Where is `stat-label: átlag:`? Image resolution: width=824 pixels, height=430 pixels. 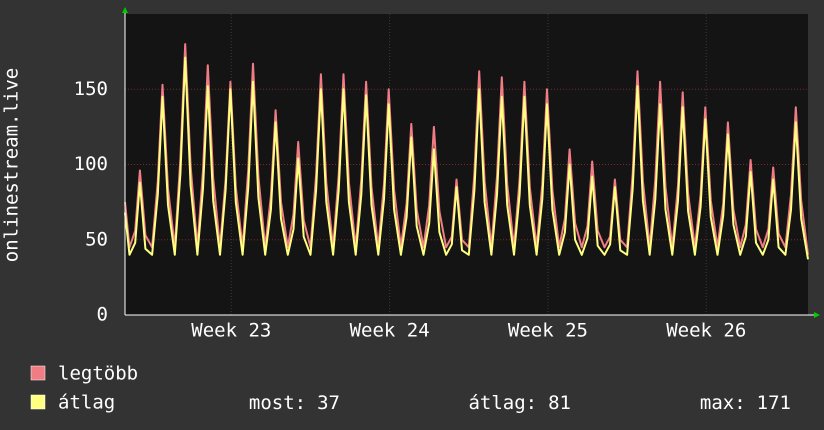
stat-label: átlag: is located at coordinates (502, 403).